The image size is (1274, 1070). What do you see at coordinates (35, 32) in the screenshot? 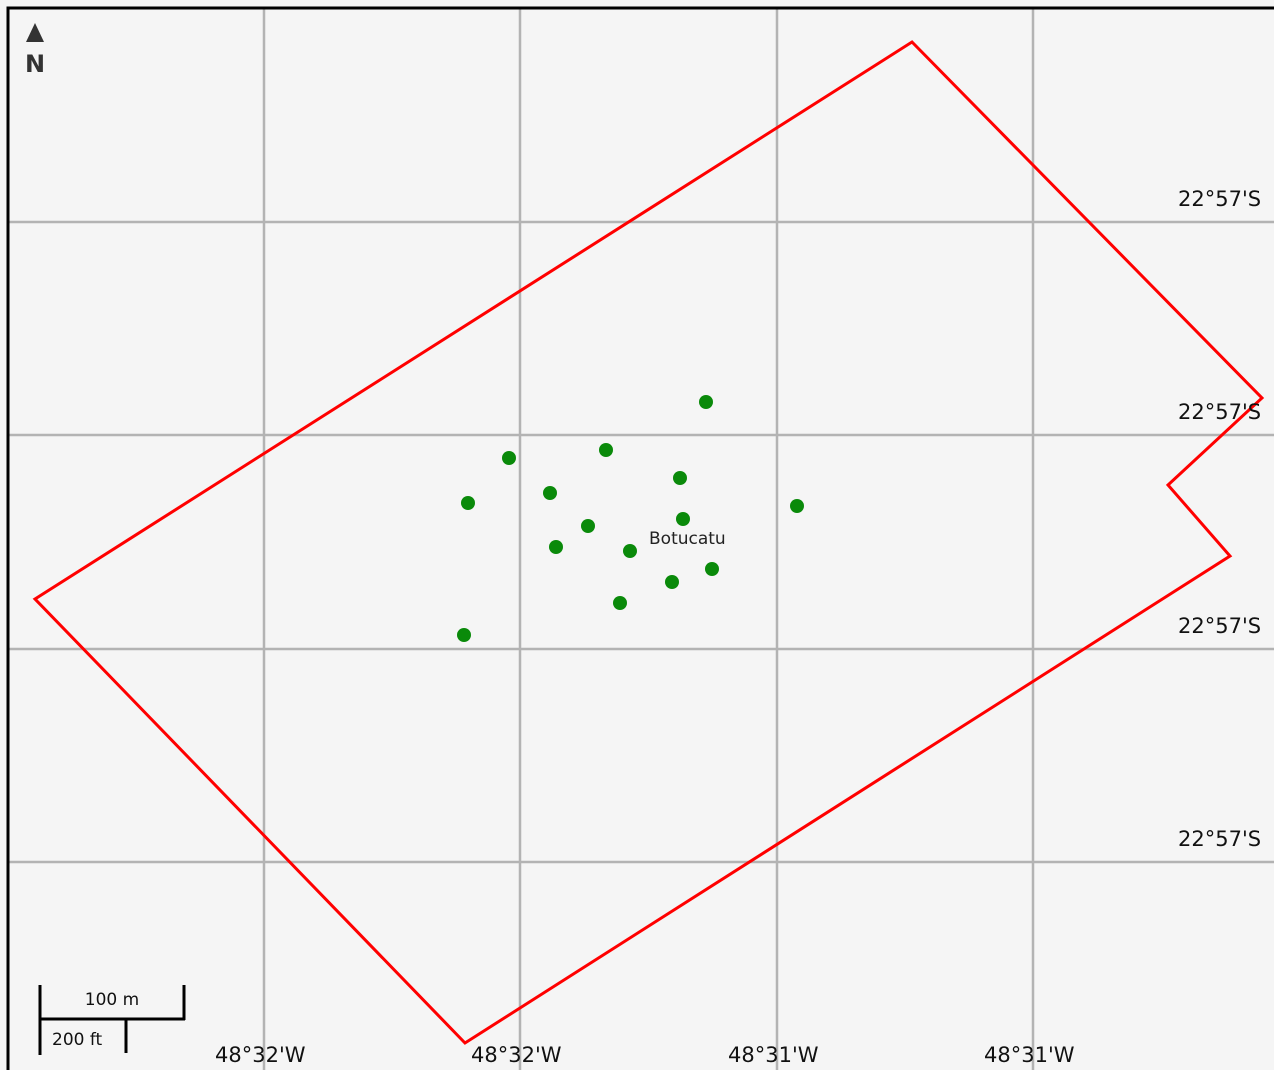
I see `north-arrow-icon` at bounding box center [35, 32].